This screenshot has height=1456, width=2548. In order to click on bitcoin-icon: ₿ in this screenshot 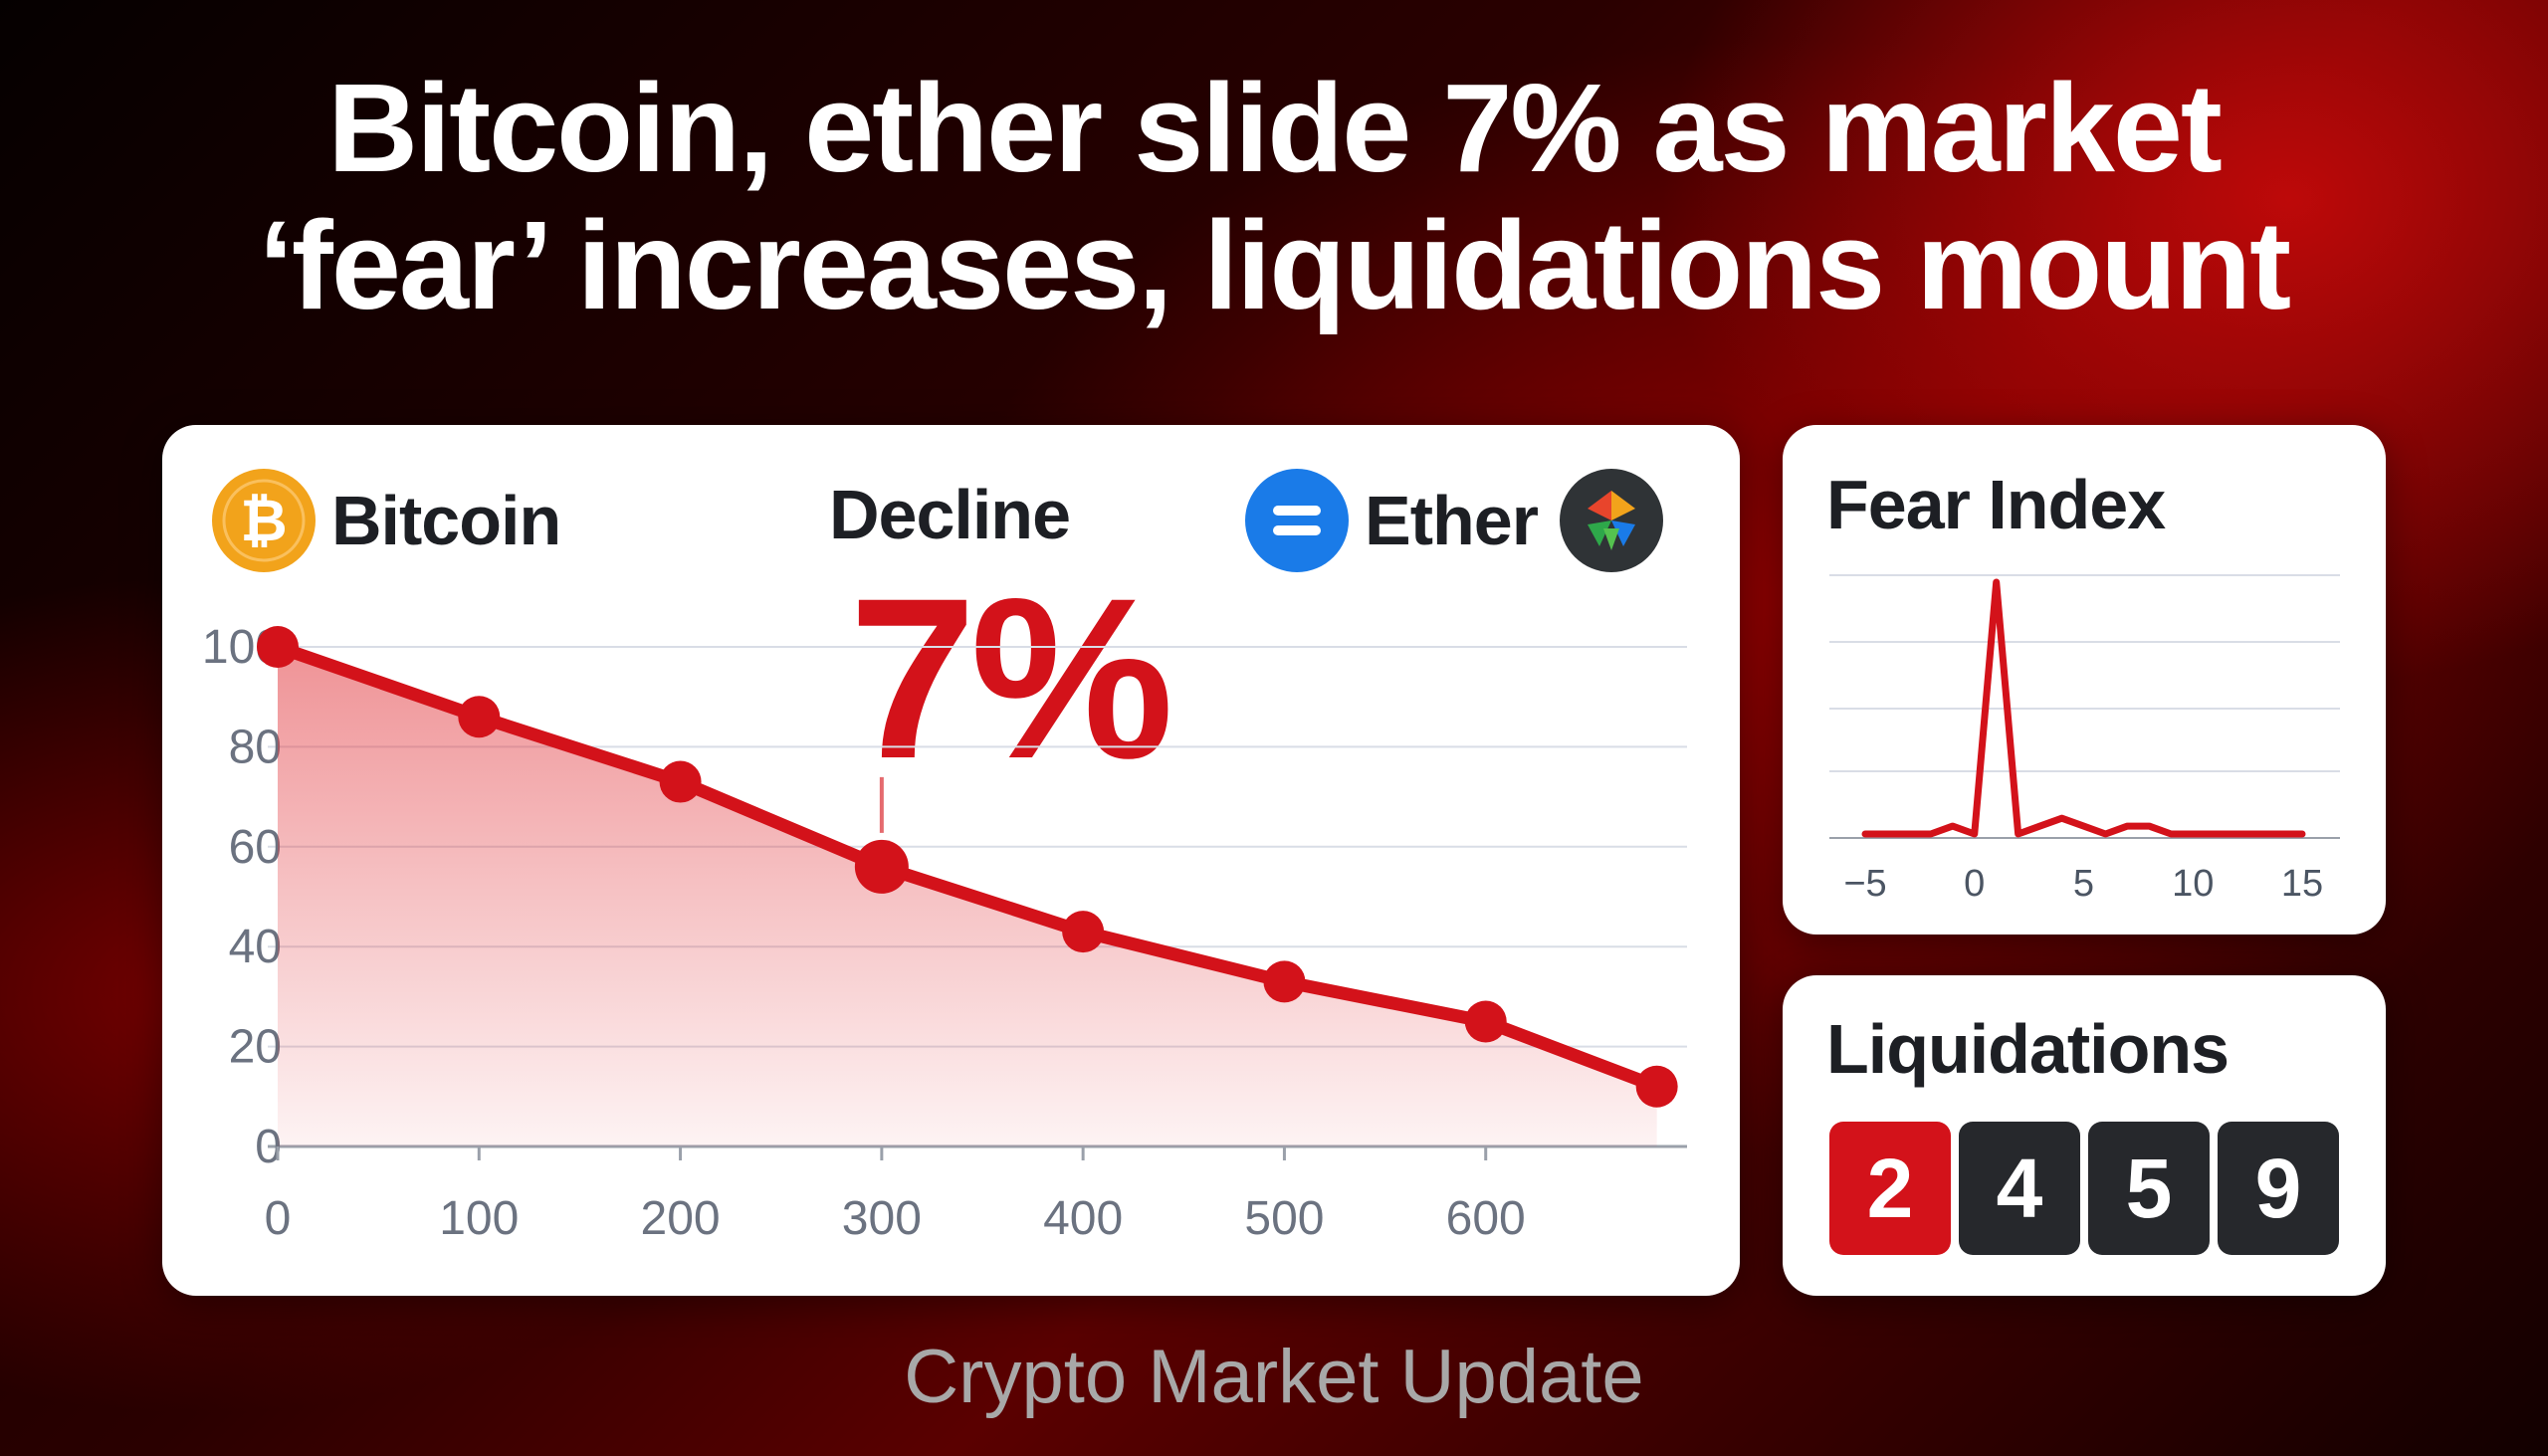, I will do `click(264, 520)`.